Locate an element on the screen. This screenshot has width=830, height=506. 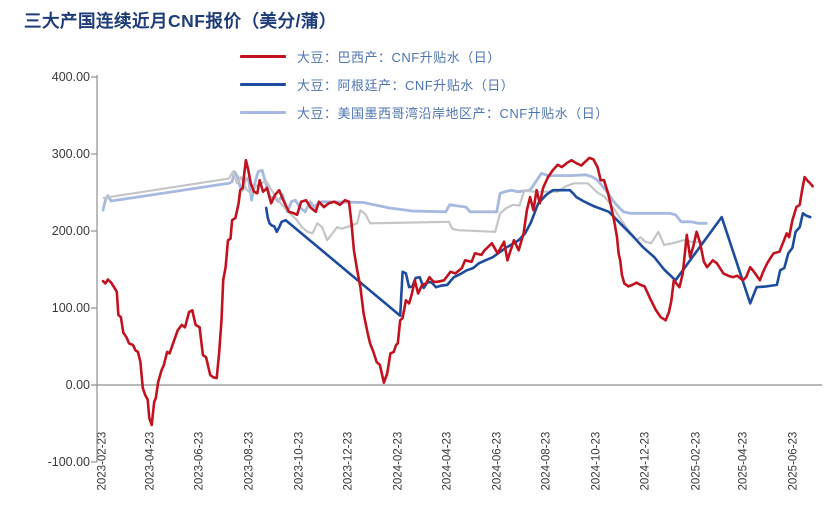
x-tick-label: 2024-08-23 is located at coordinates (546, 461).